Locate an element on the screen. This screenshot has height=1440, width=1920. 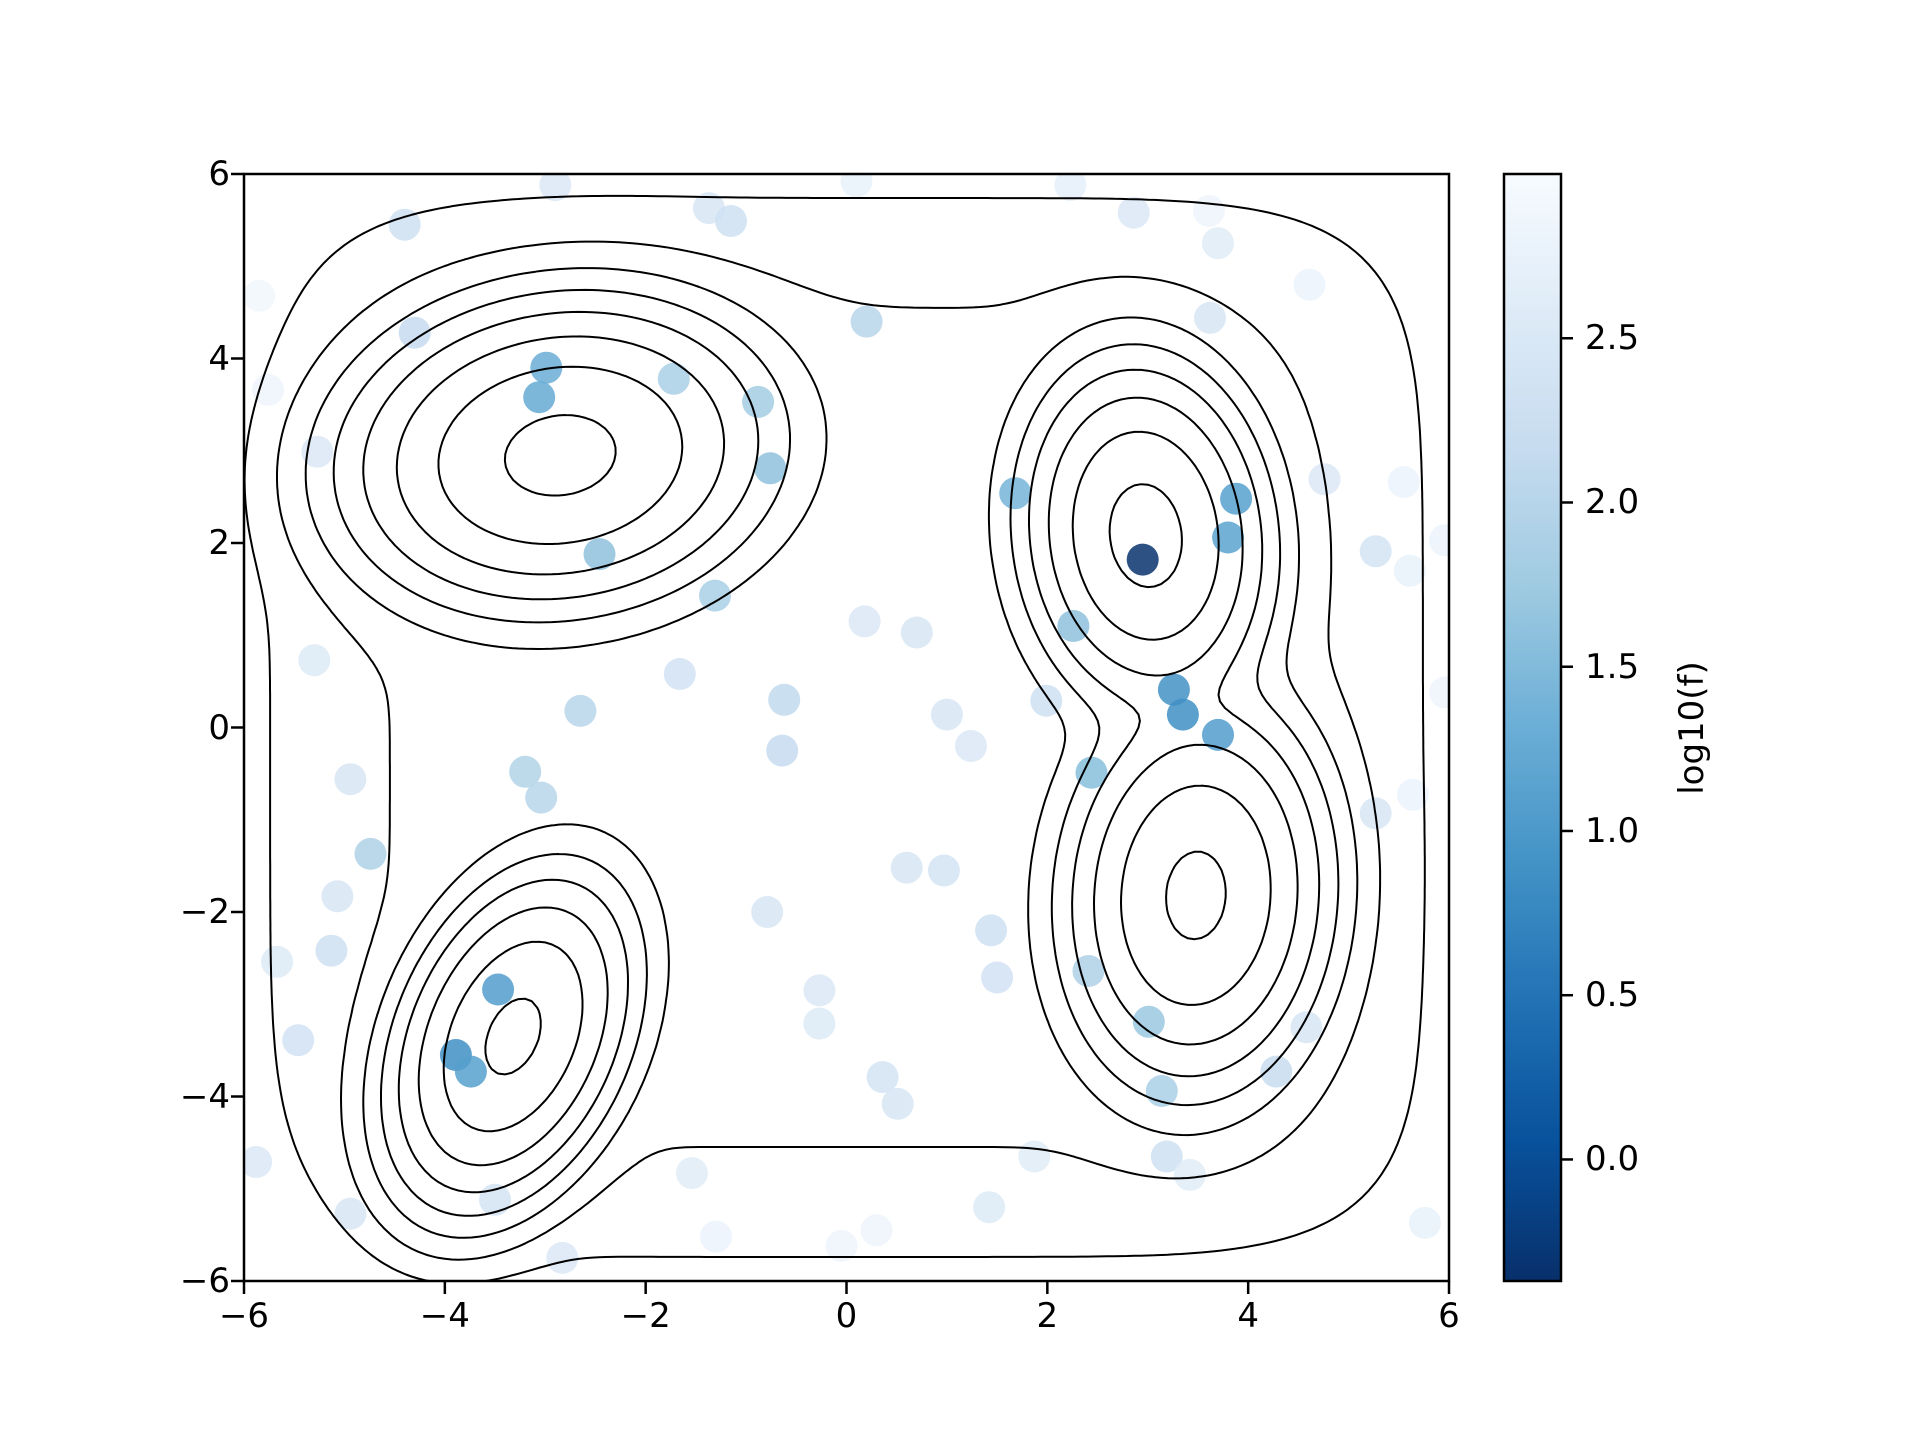
y-tick-label: 4 is located at coordinates (219, 358).